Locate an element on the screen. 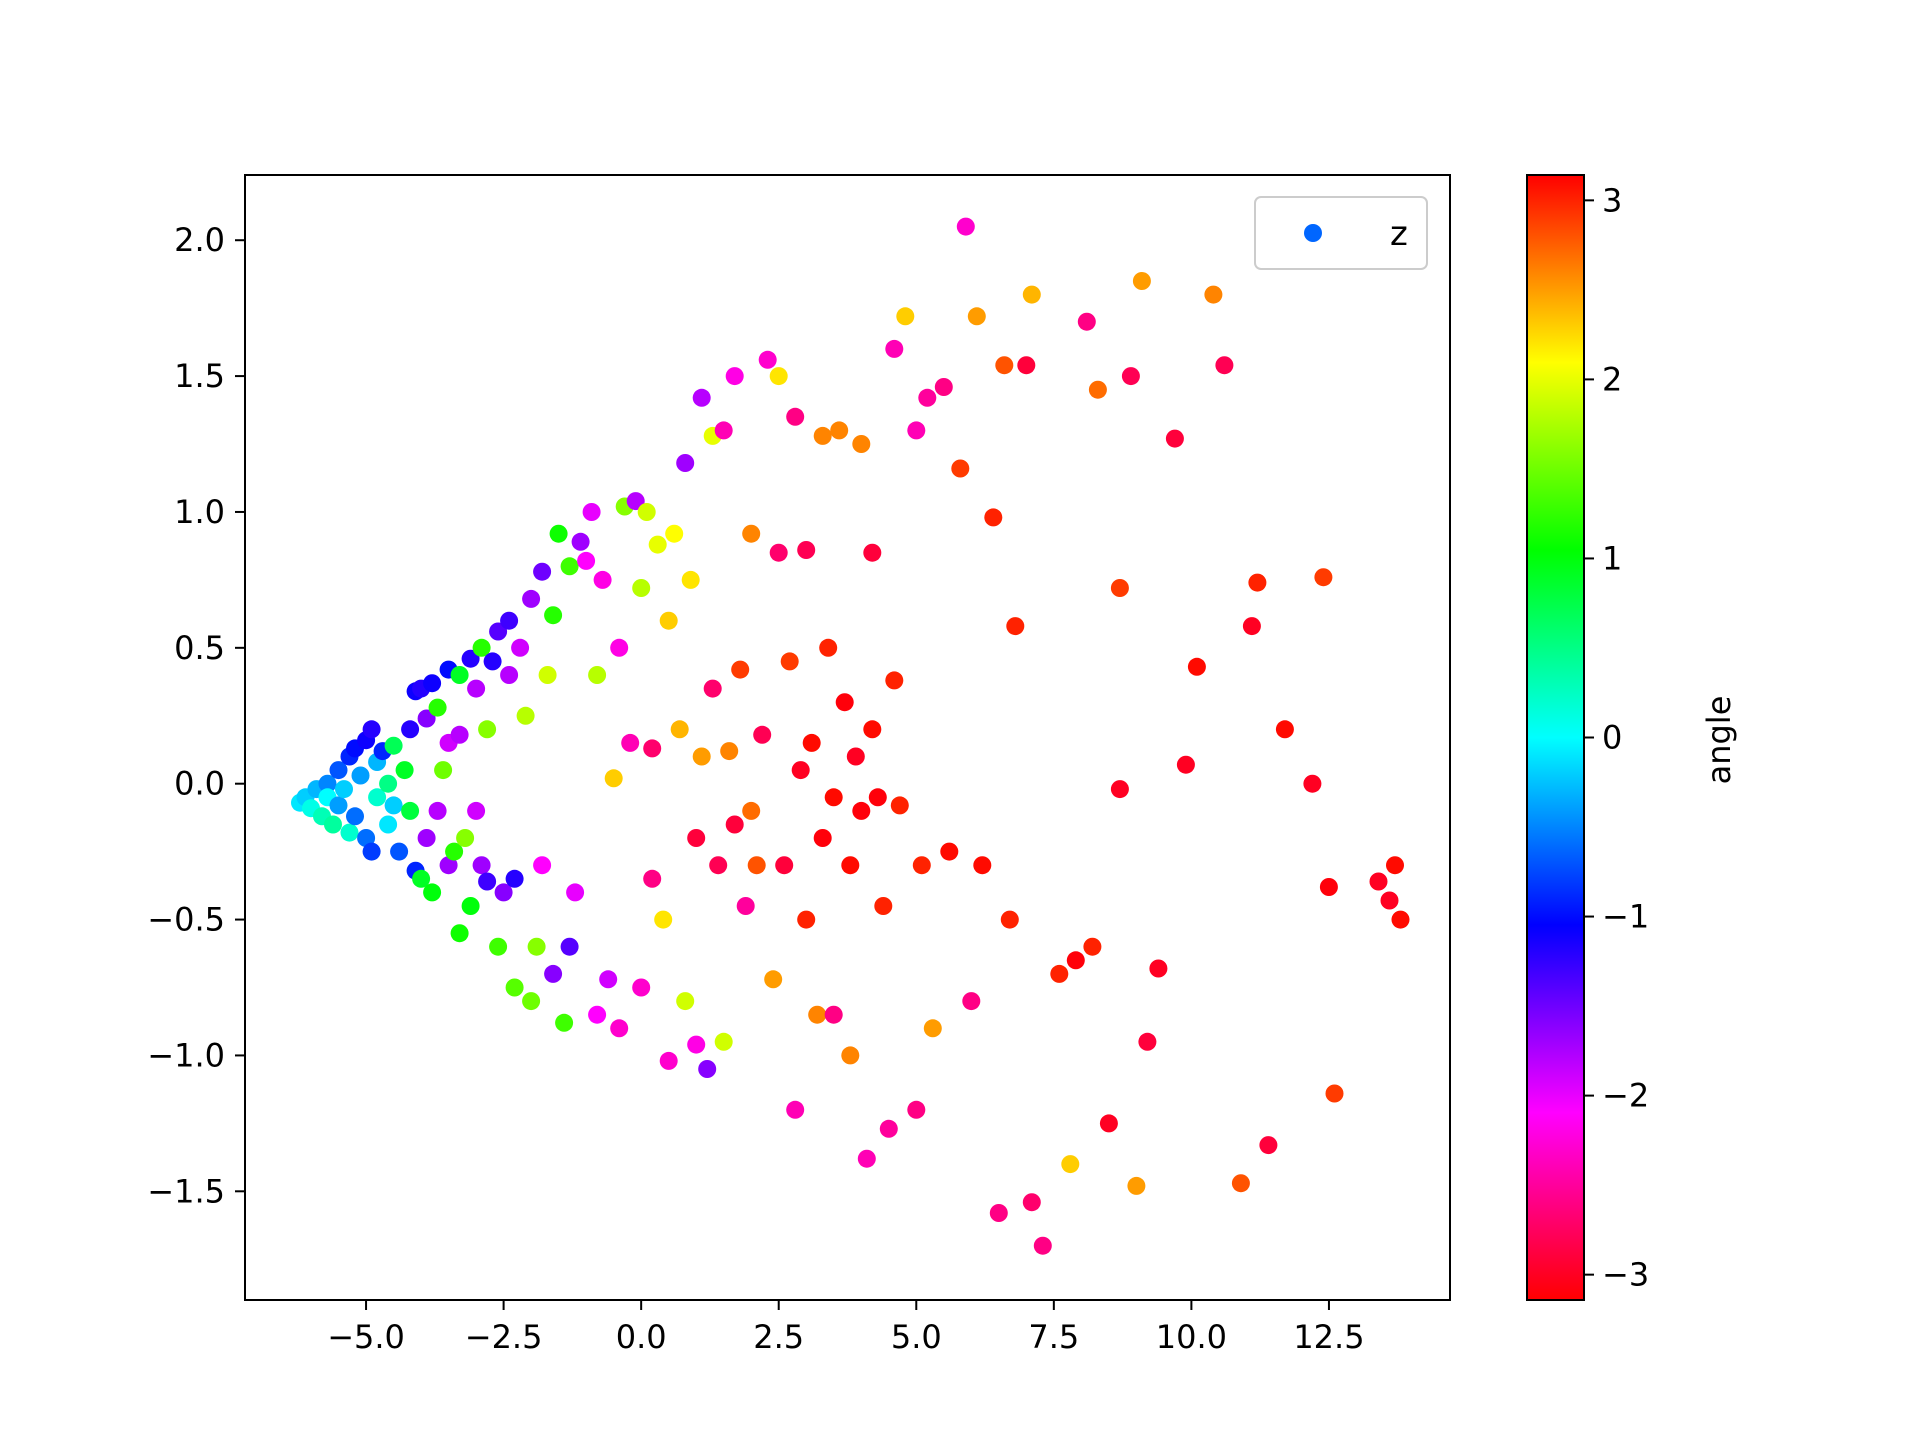 This screenshot has width=1920, height=1440. x-tick-label: 7.5 is located at coordinates (1053, 1337).